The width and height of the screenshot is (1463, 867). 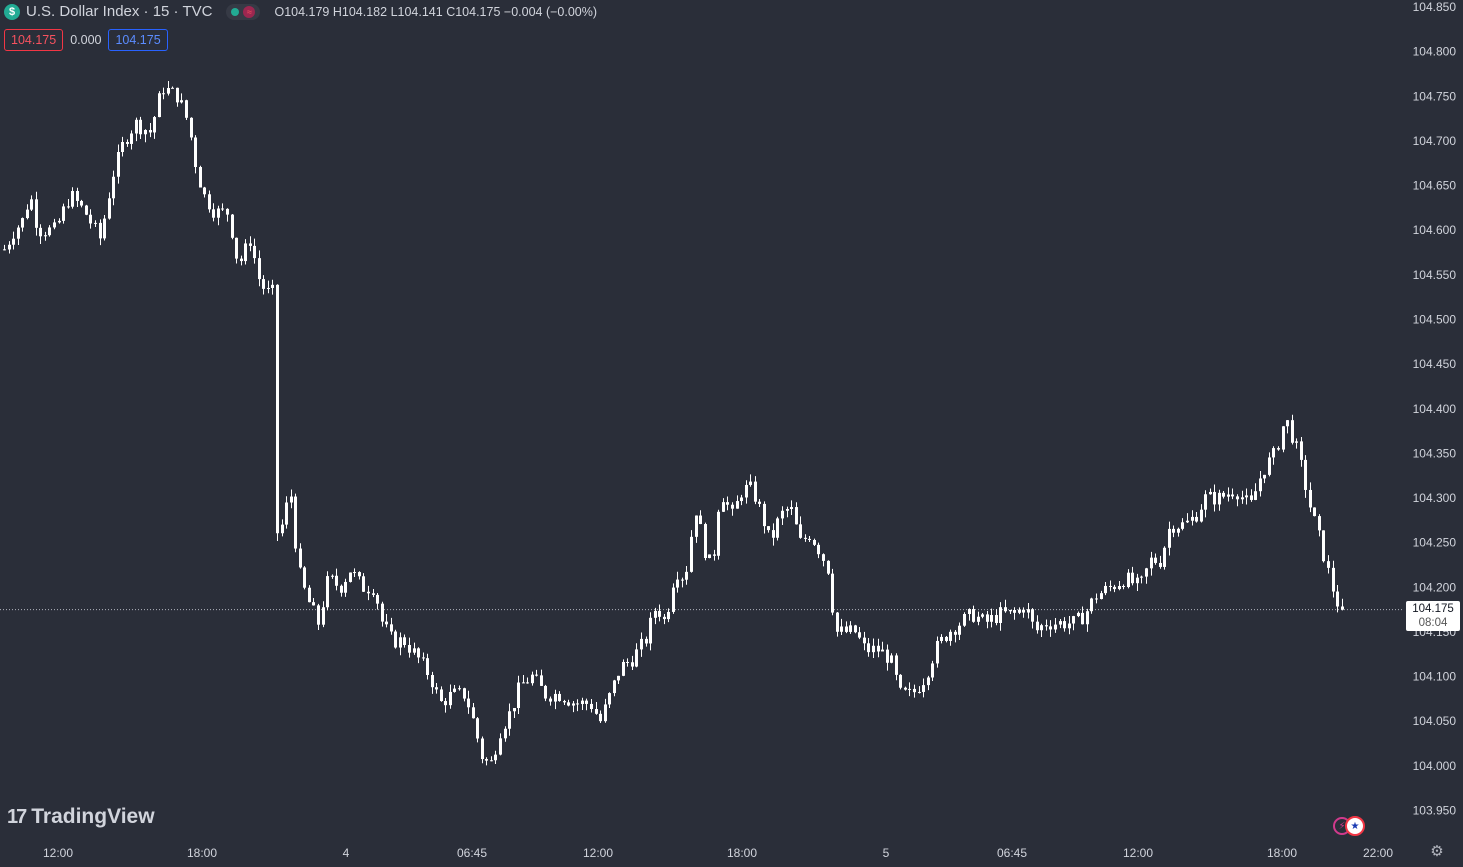 I want to click on symbol-title: U.S. Dollar Index · 15 · TVC, so click(x=119, y=11).